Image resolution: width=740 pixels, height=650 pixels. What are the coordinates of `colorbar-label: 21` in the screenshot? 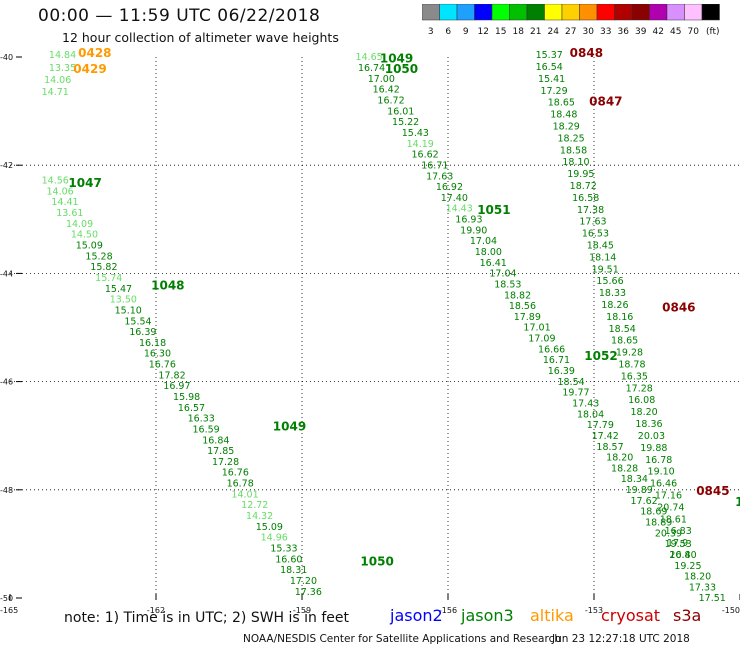 It's located at (535, 32).